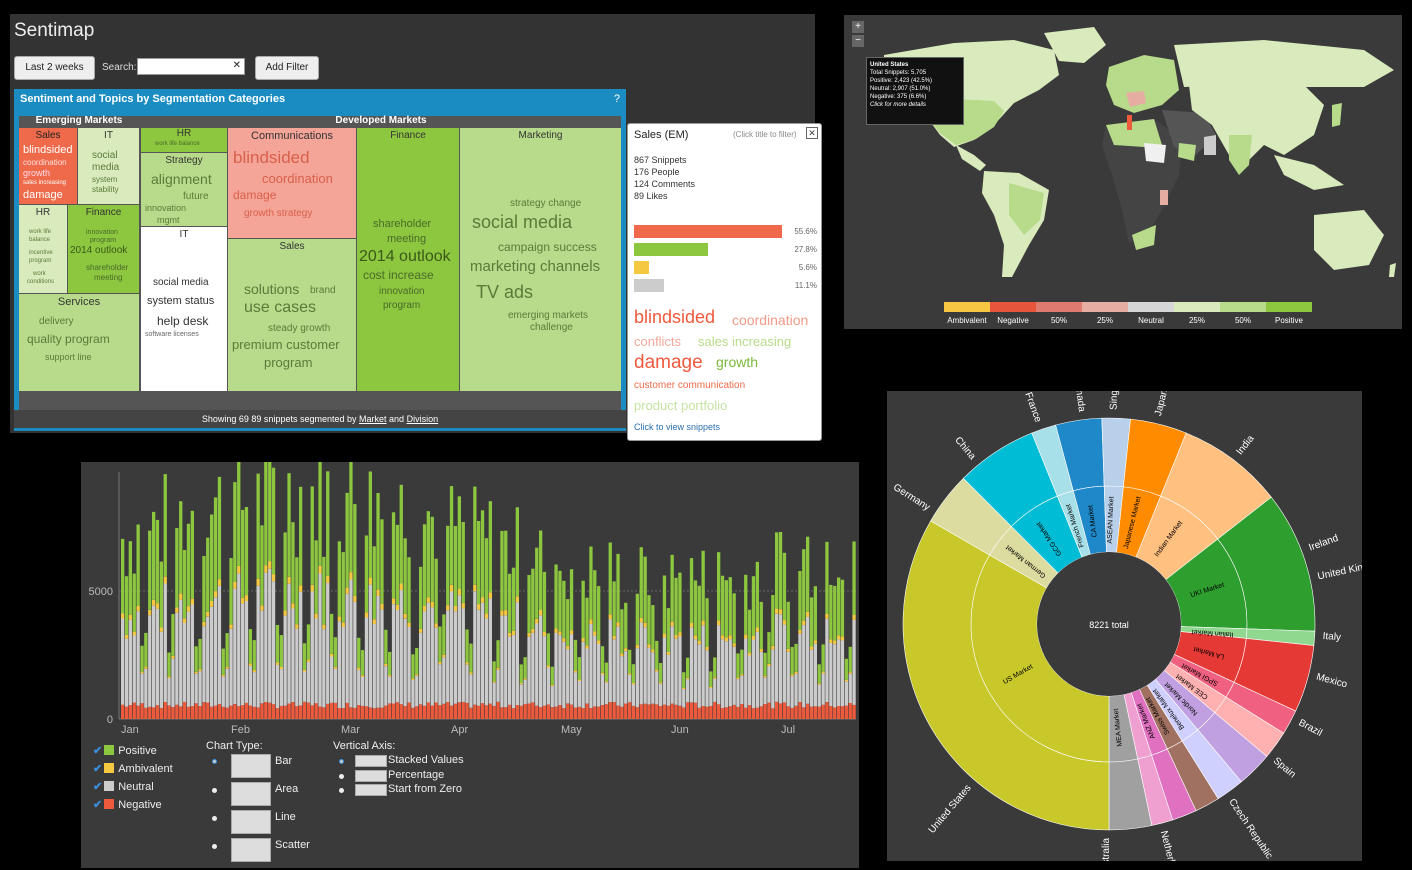 Image resolution: width=1412 pixels, height=870 pixels. What do you see at coordinates (127, 804) in the screenshot?
I see `series-toggle-negative: ✔ Negative` at bounding box center [127, 804].